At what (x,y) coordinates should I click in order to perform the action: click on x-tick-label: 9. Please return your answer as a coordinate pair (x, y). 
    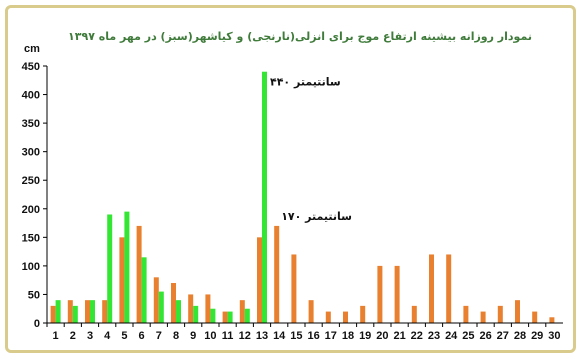
    Looking at the image, I should click on (193, 336).